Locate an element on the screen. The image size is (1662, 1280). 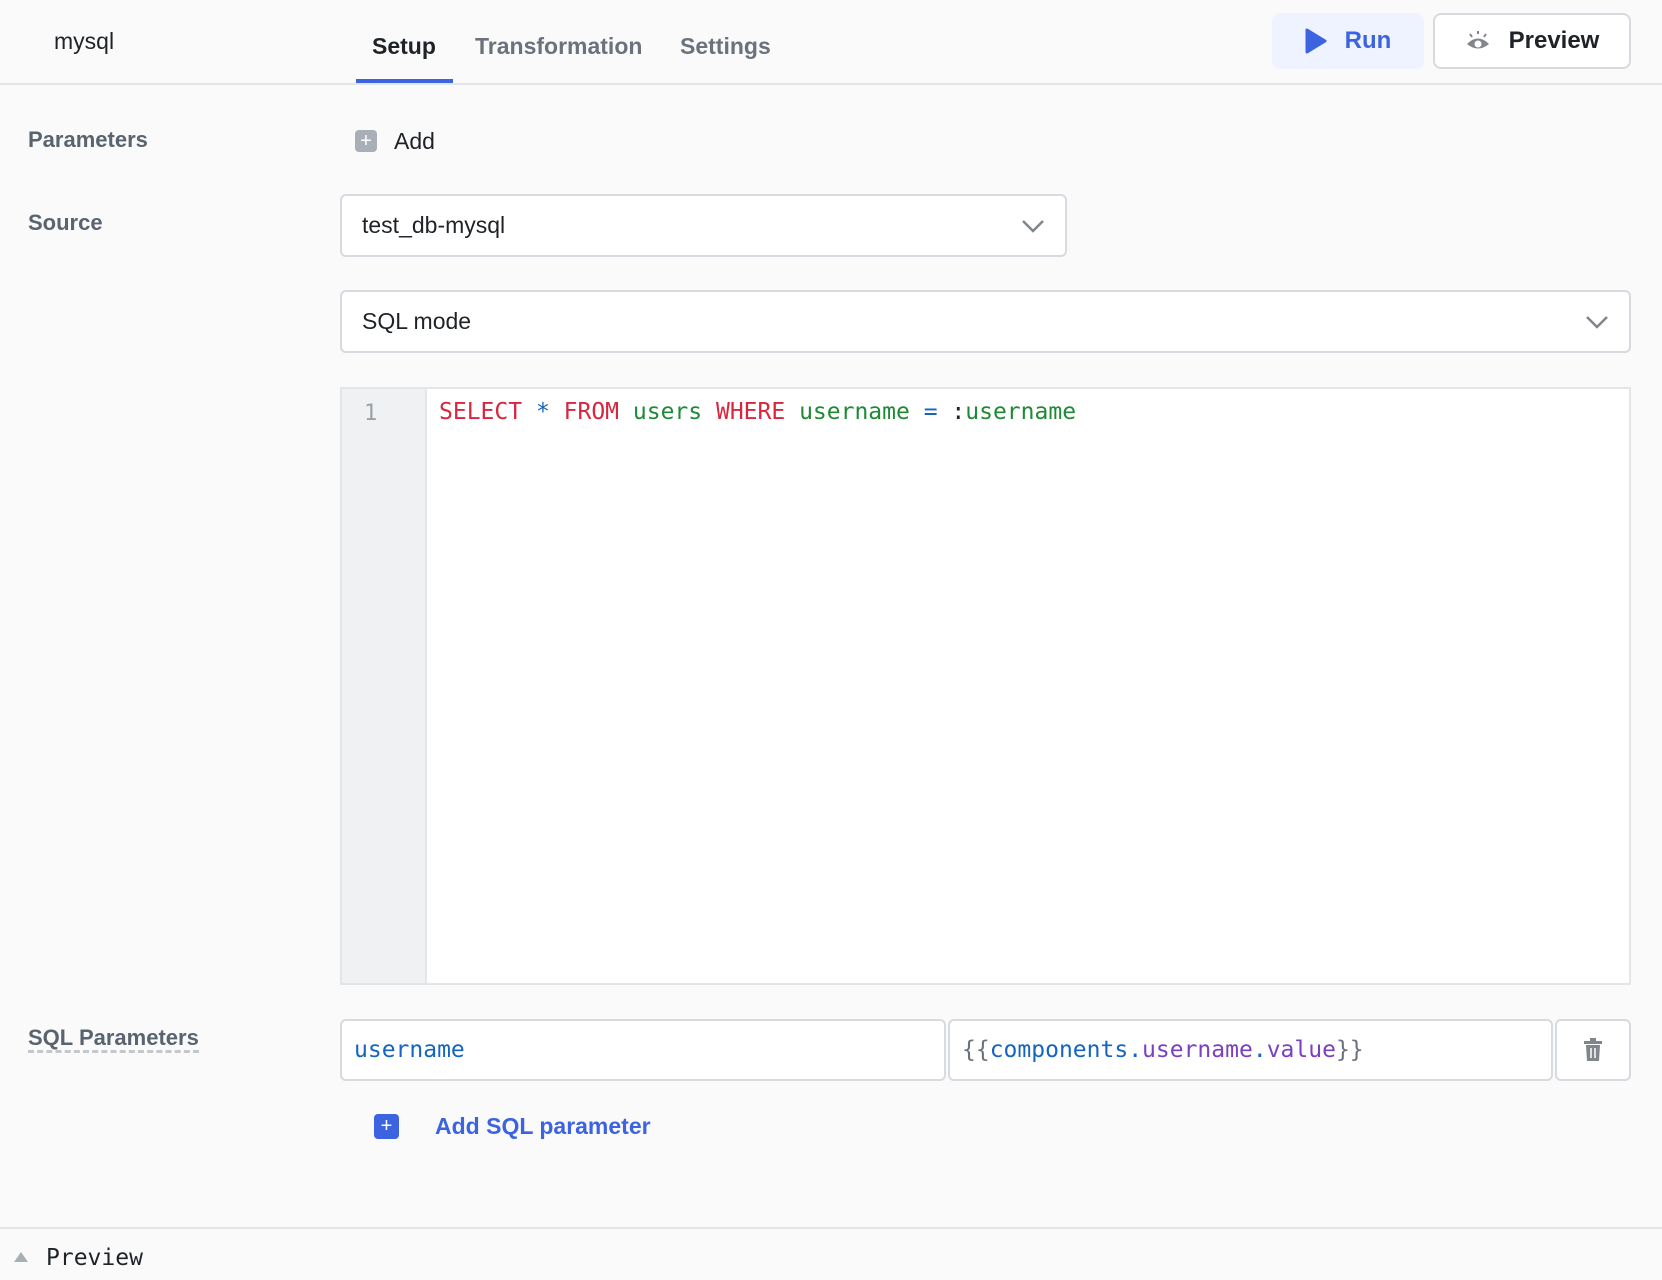
source-select: test_db-mysql is located at coordinates (703, 225).